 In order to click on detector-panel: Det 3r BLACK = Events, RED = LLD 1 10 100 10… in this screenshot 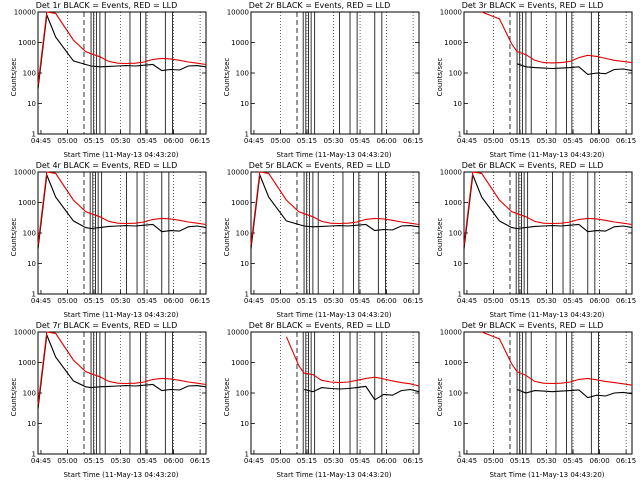, I will do `click(532, 80)`.